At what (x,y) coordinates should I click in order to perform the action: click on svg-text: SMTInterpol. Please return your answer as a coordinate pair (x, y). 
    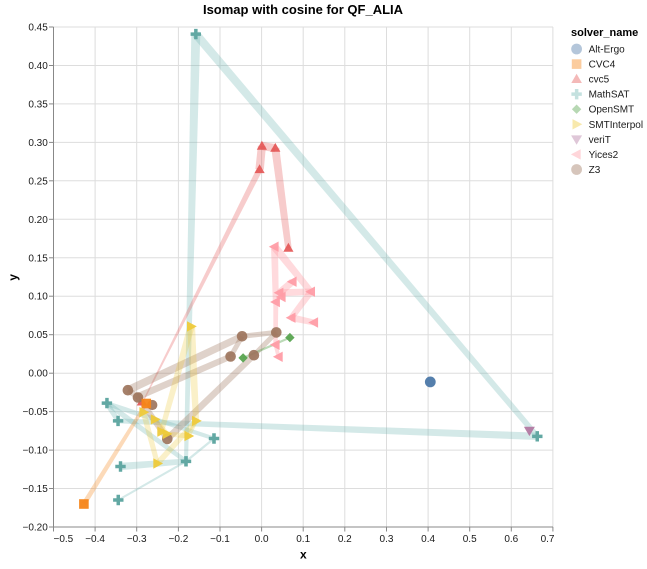
    Looking at the image, I should click on (616, 125).